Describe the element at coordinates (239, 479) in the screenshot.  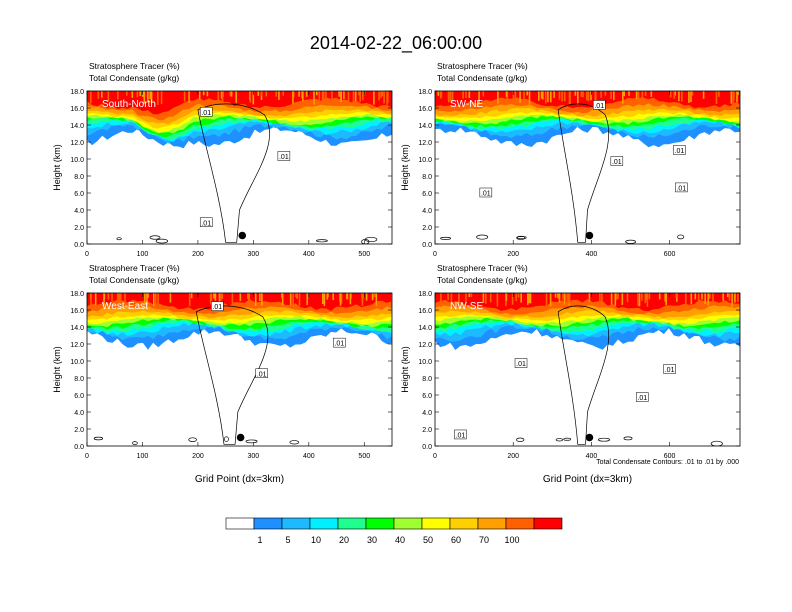
I see `x-axis-label: Grid Point (dx=3km)` at that location.